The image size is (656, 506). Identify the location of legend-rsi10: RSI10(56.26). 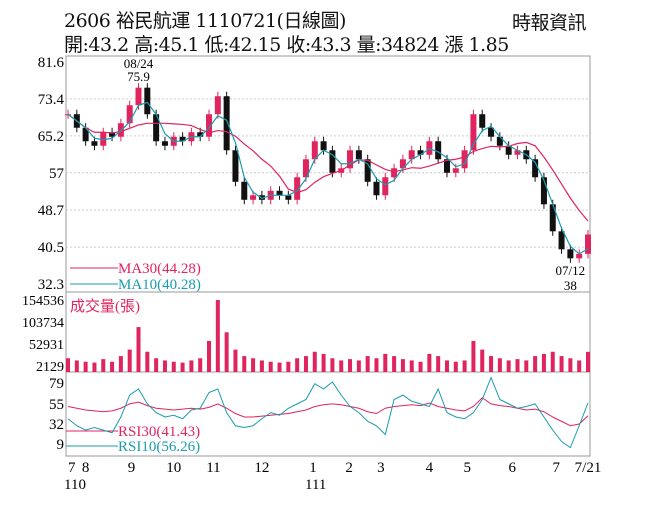
(159, 447).